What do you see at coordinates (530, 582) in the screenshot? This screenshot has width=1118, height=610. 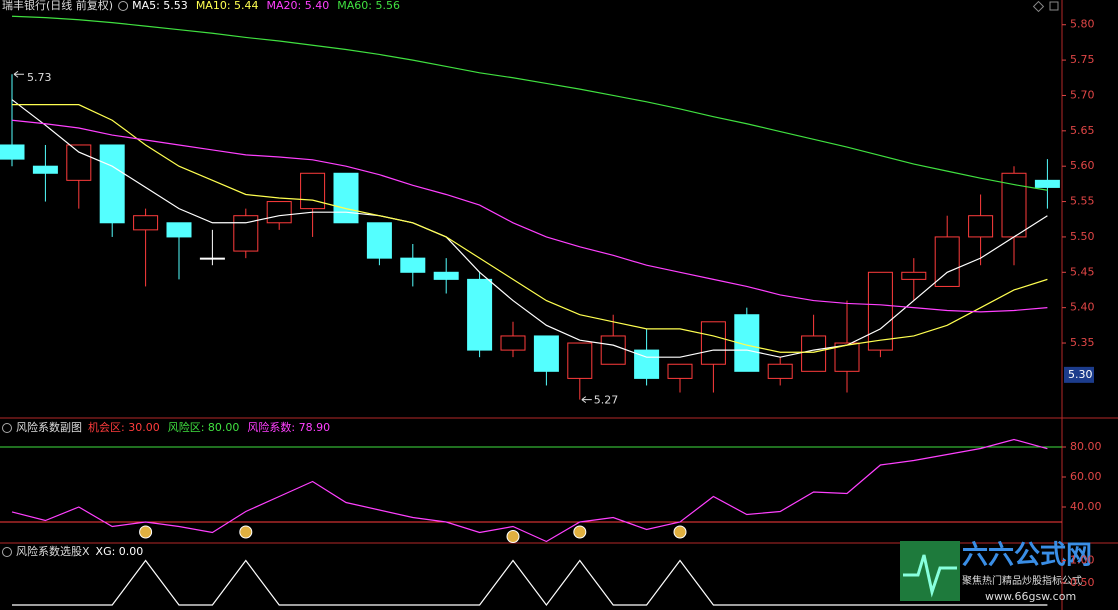 I see `indicator-line` at bounding box center [530, 582].